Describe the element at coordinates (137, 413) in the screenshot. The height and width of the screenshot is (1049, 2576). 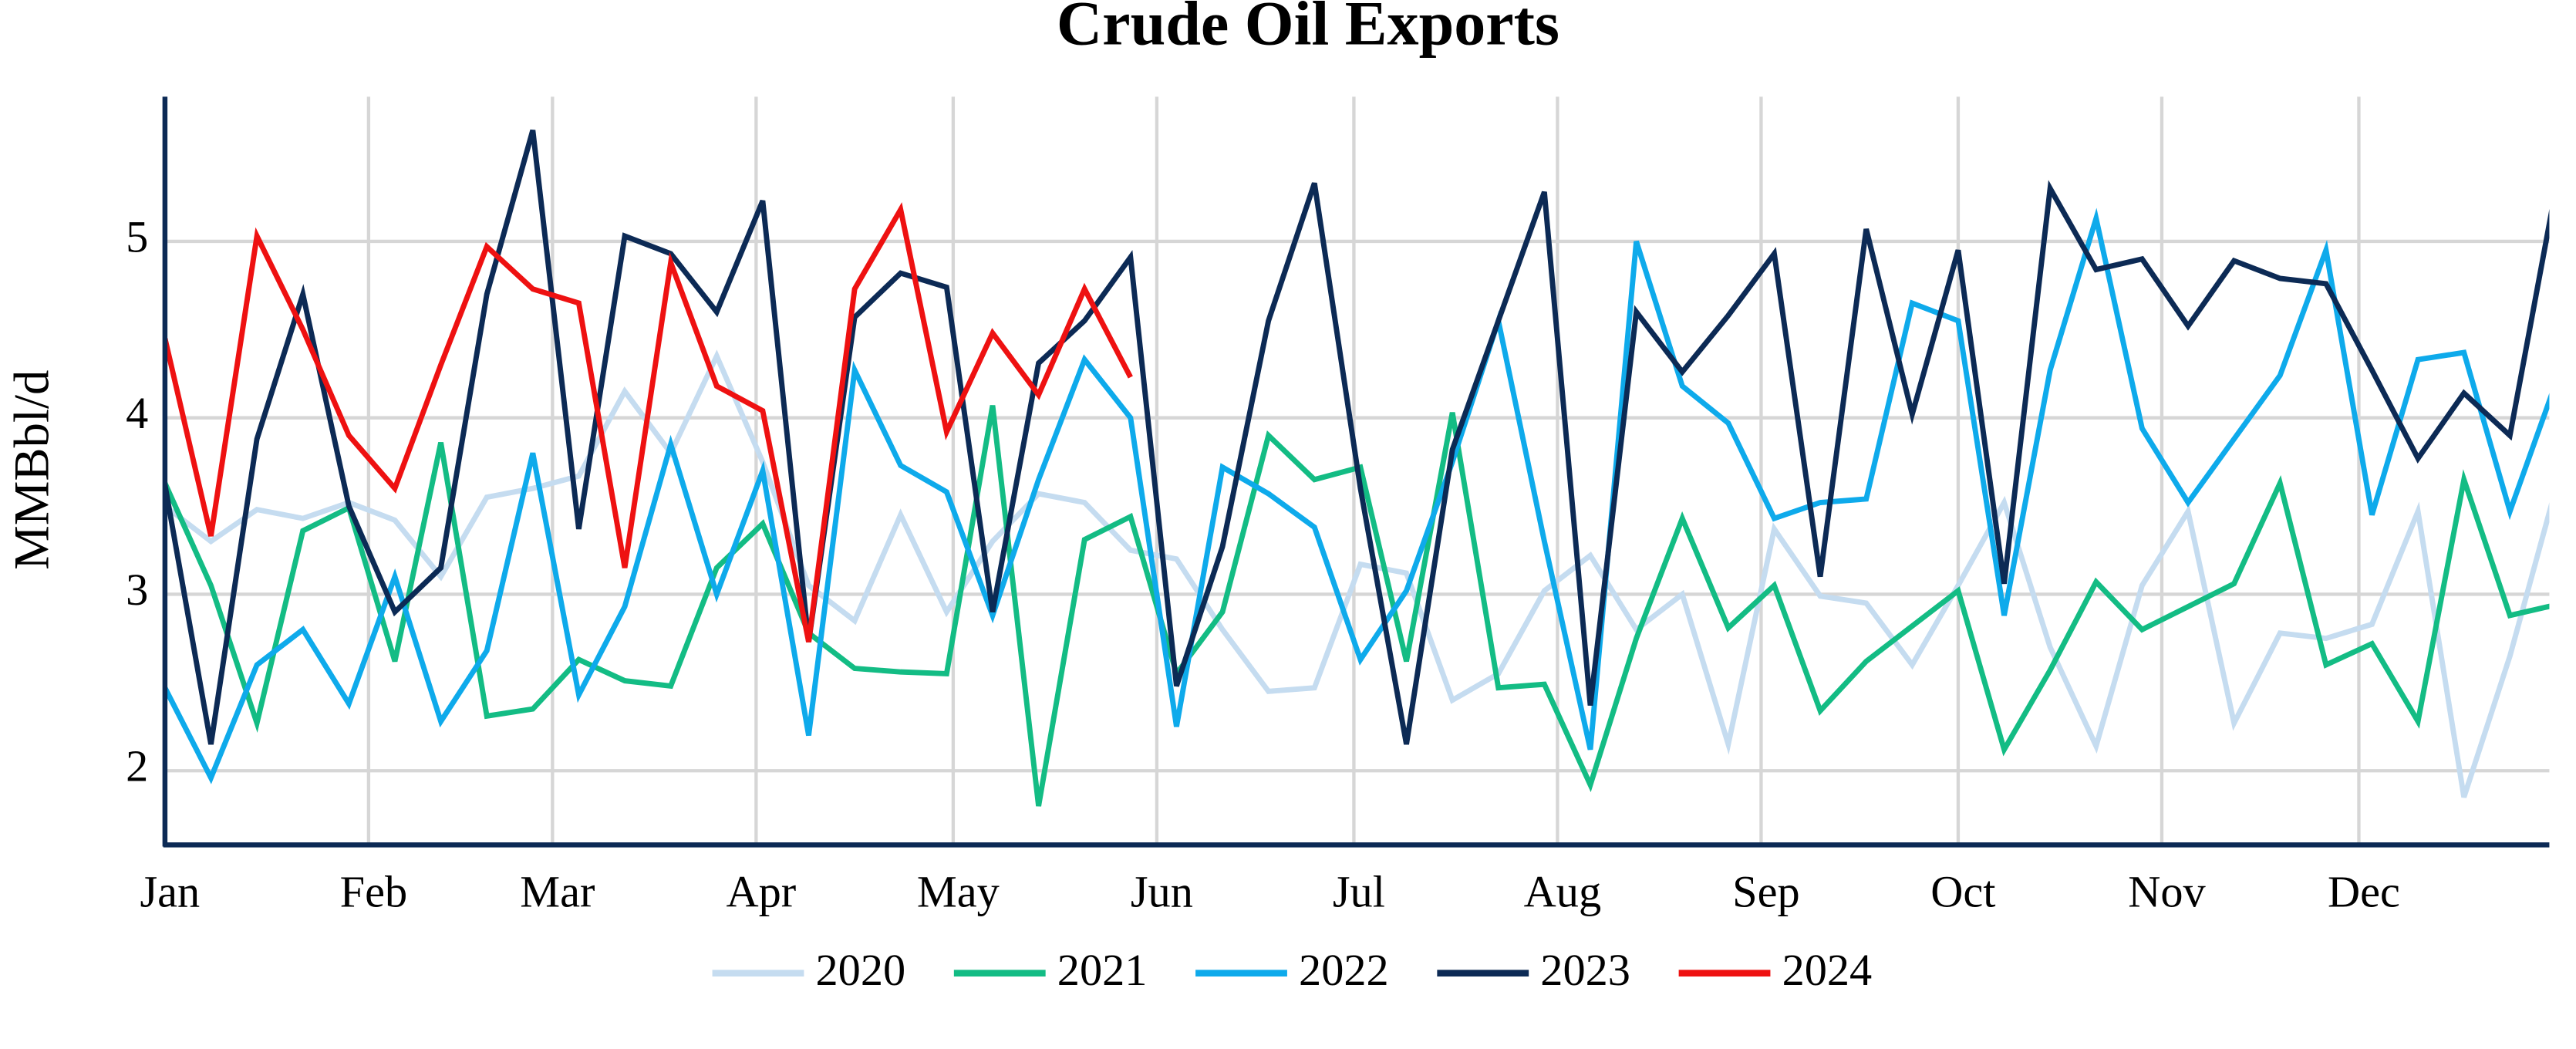
I see `y-tick-label: 4` at that location.